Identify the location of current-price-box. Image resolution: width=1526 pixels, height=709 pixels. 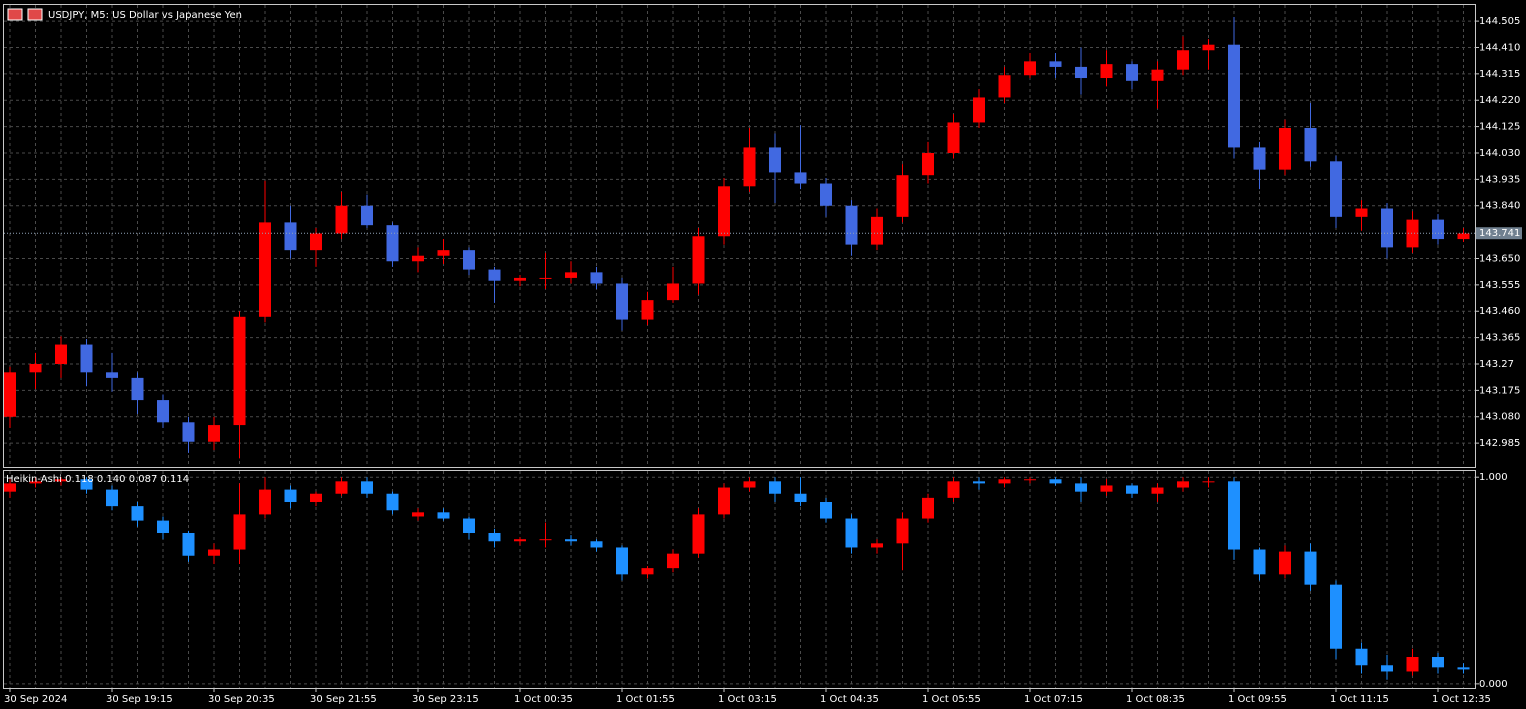
(1499, 233).